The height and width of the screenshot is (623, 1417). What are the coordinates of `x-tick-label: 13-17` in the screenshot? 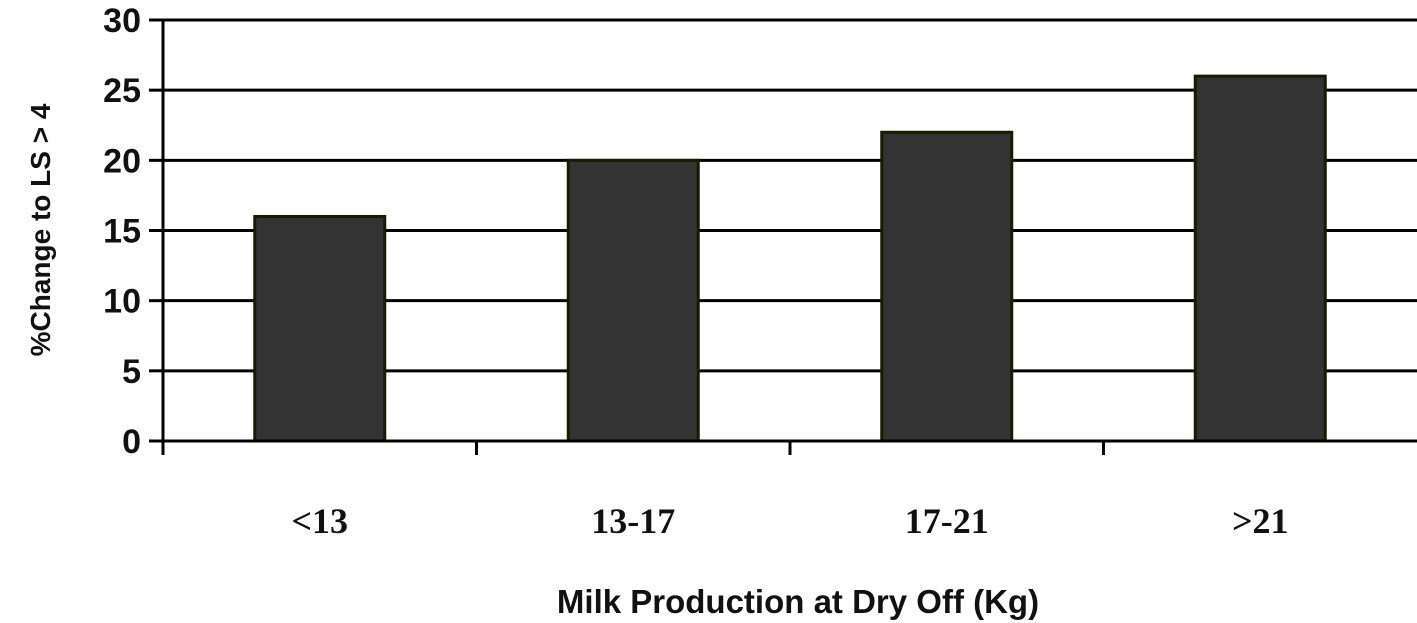 It's located at (633, 521).